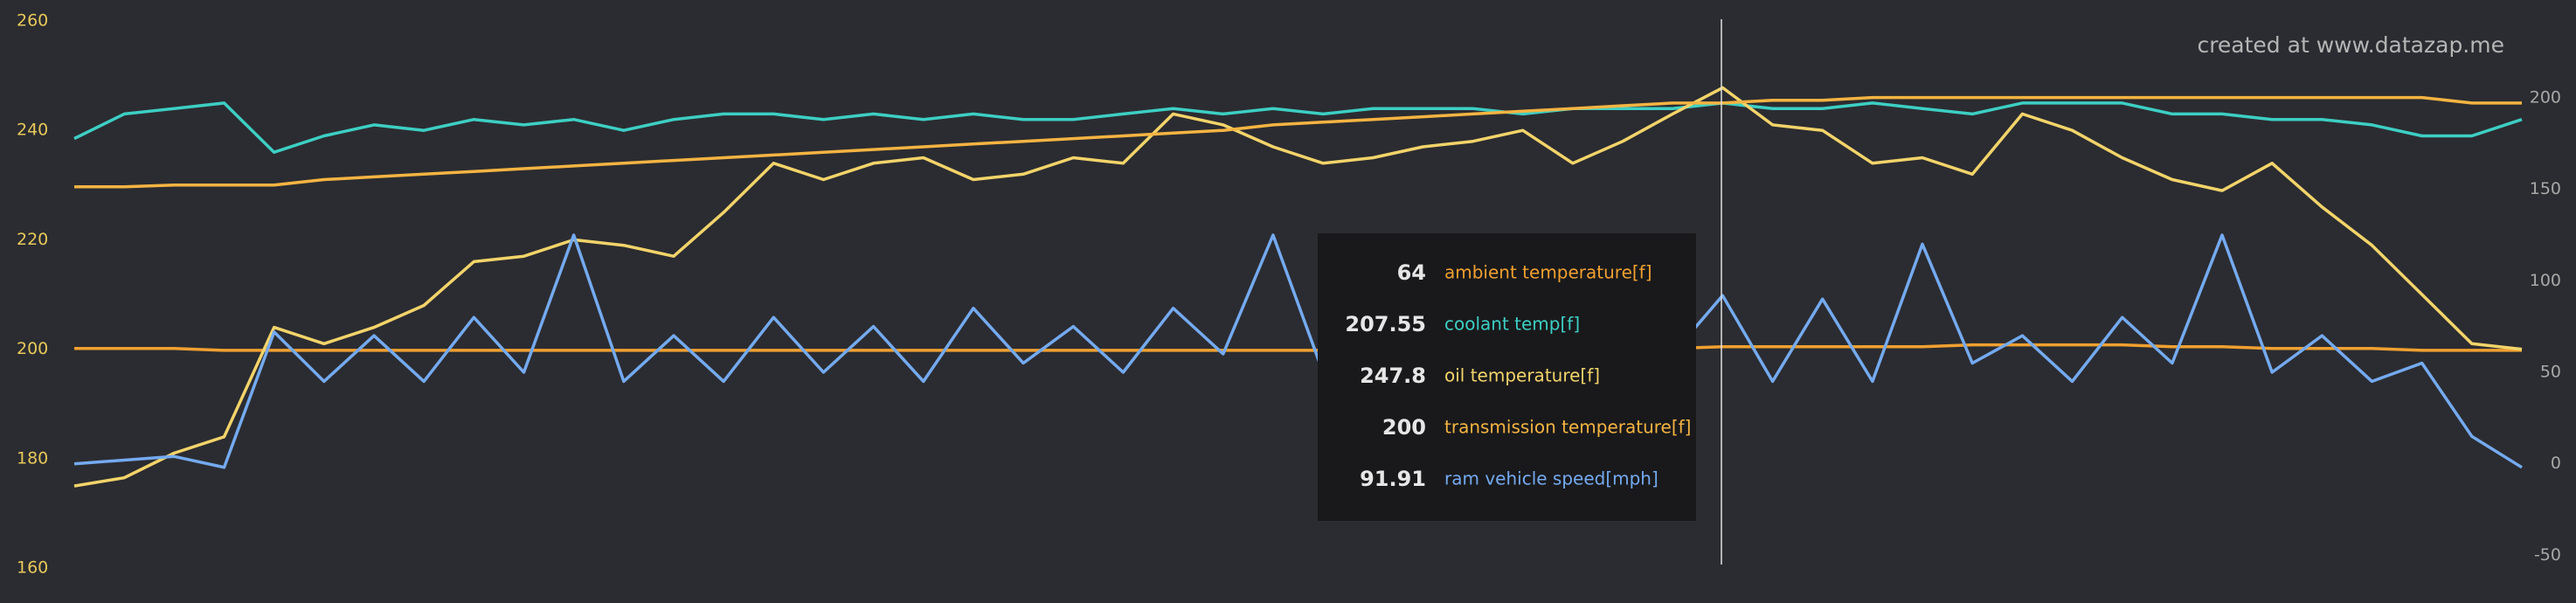 The height and width of the screenshot is (603, 2576). Describe the element at coordinates (1393, 479) in the screenshot. I see `tooltip-value: 91.91` at that location.